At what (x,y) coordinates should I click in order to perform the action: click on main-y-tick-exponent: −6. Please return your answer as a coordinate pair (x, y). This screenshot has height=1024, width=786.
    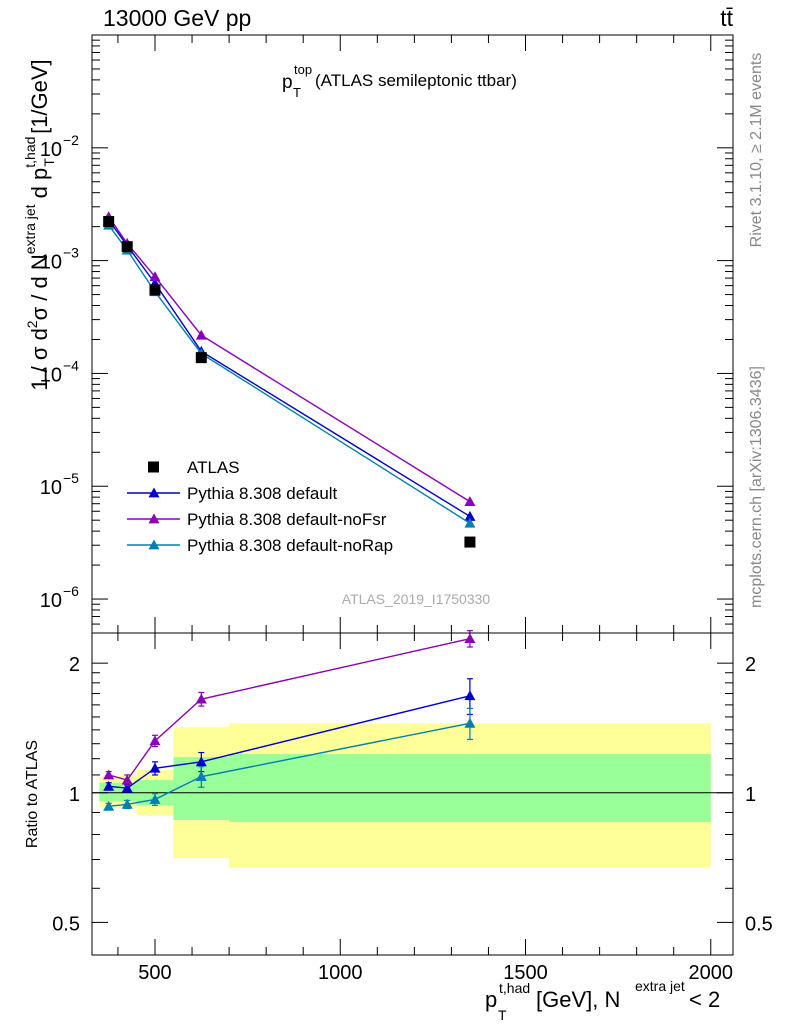
    Looking at the image, I should click on (71, 591).